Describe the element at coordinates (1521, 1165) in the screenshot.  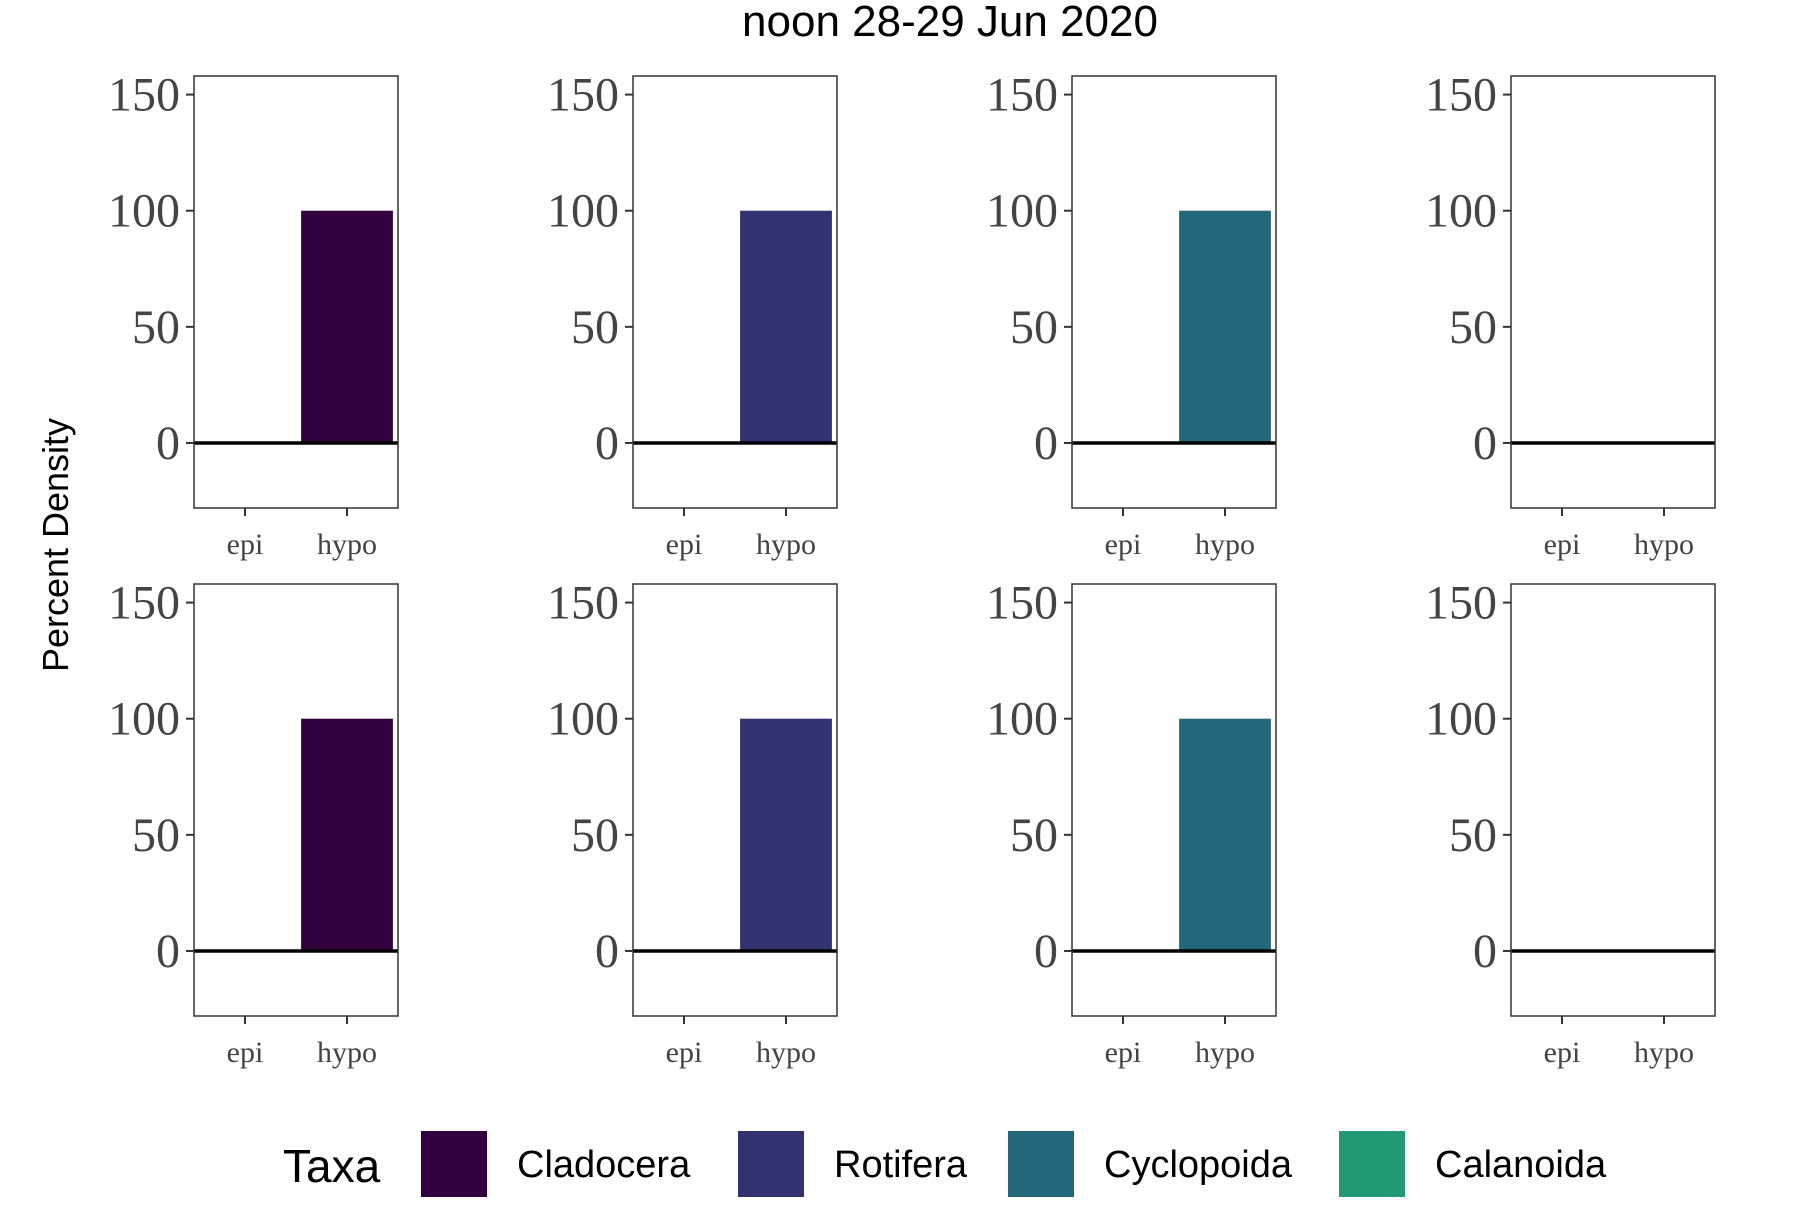
I see `legend-label-calanoida: Calanoida` at that location.